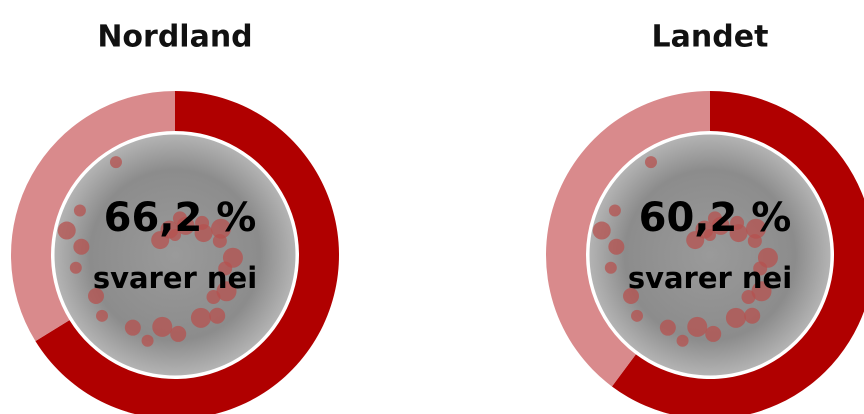  Describe the element at coordinates (710, 37) in the screenshot. I see `chart-title: Landet` at that location.